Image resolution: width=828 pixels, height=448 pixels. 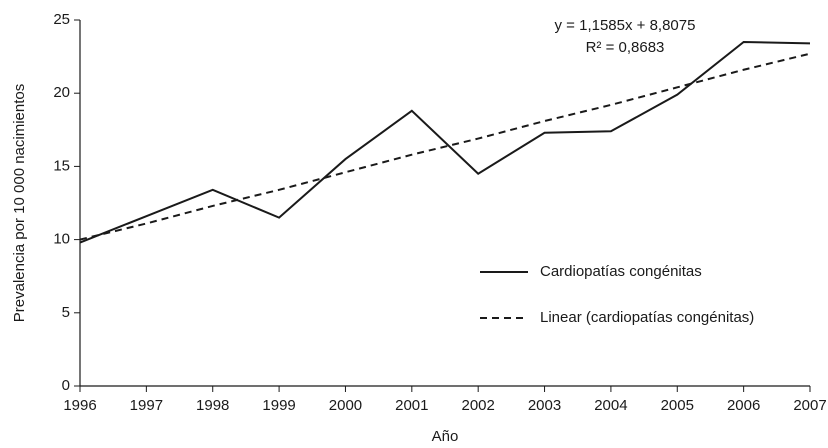 What do you see at coordinates (278, 405) in the screenshot?
I see `x-tick-label: 1999` at bounding box center [278, 405].